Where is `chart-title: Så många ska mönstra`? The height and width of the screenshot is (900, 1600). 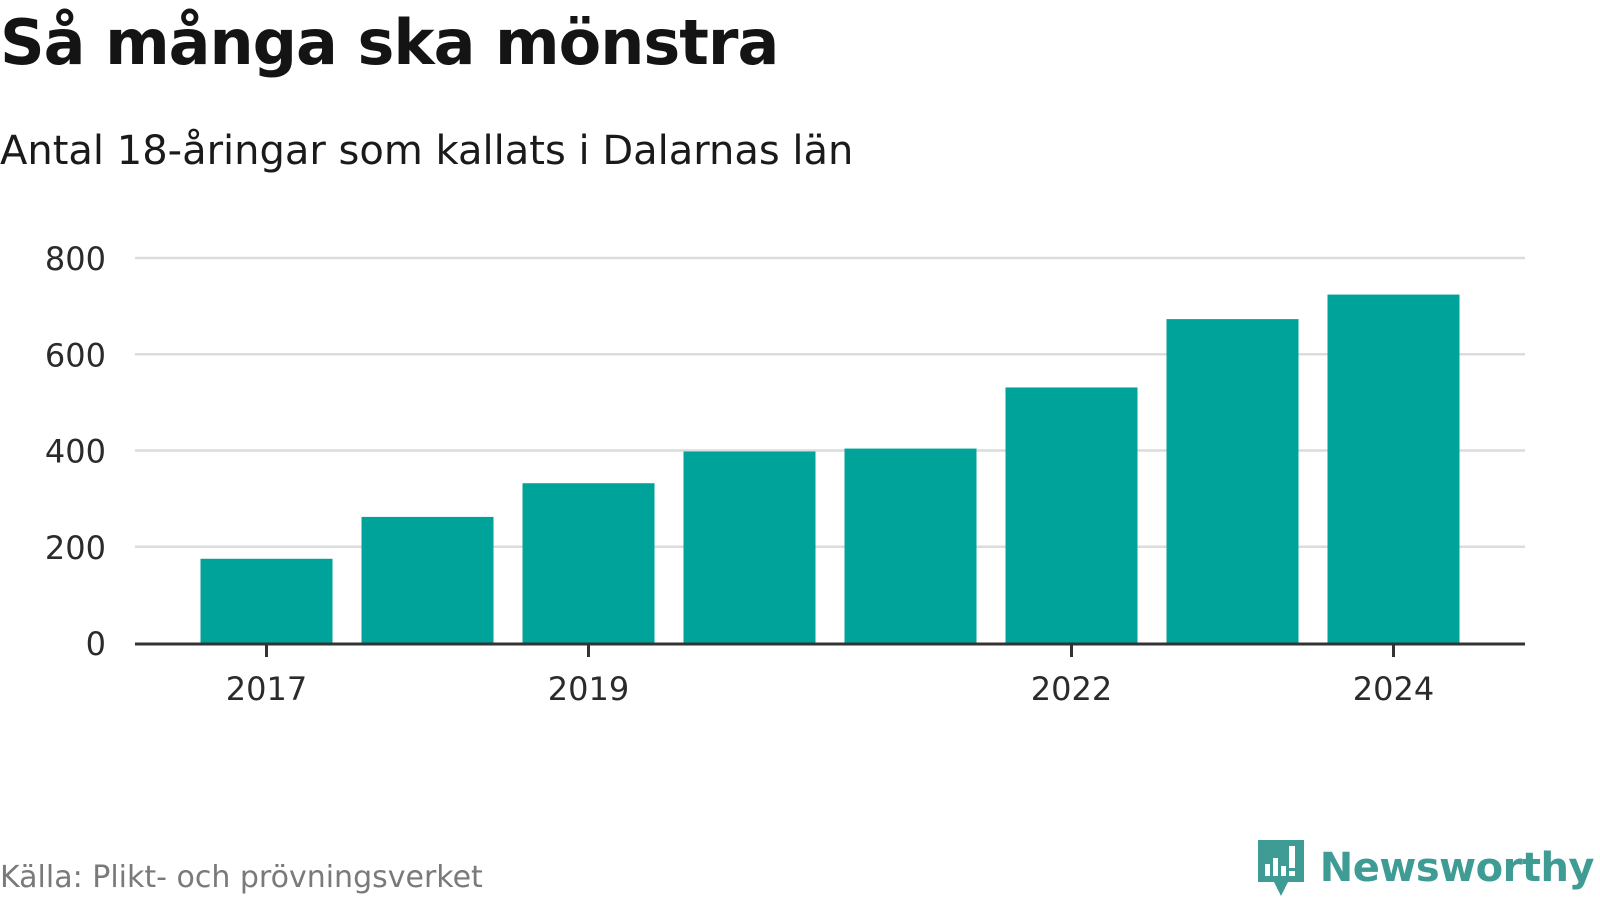 chart-title: Så många ska mönstra is located at coordinates (389, 42).